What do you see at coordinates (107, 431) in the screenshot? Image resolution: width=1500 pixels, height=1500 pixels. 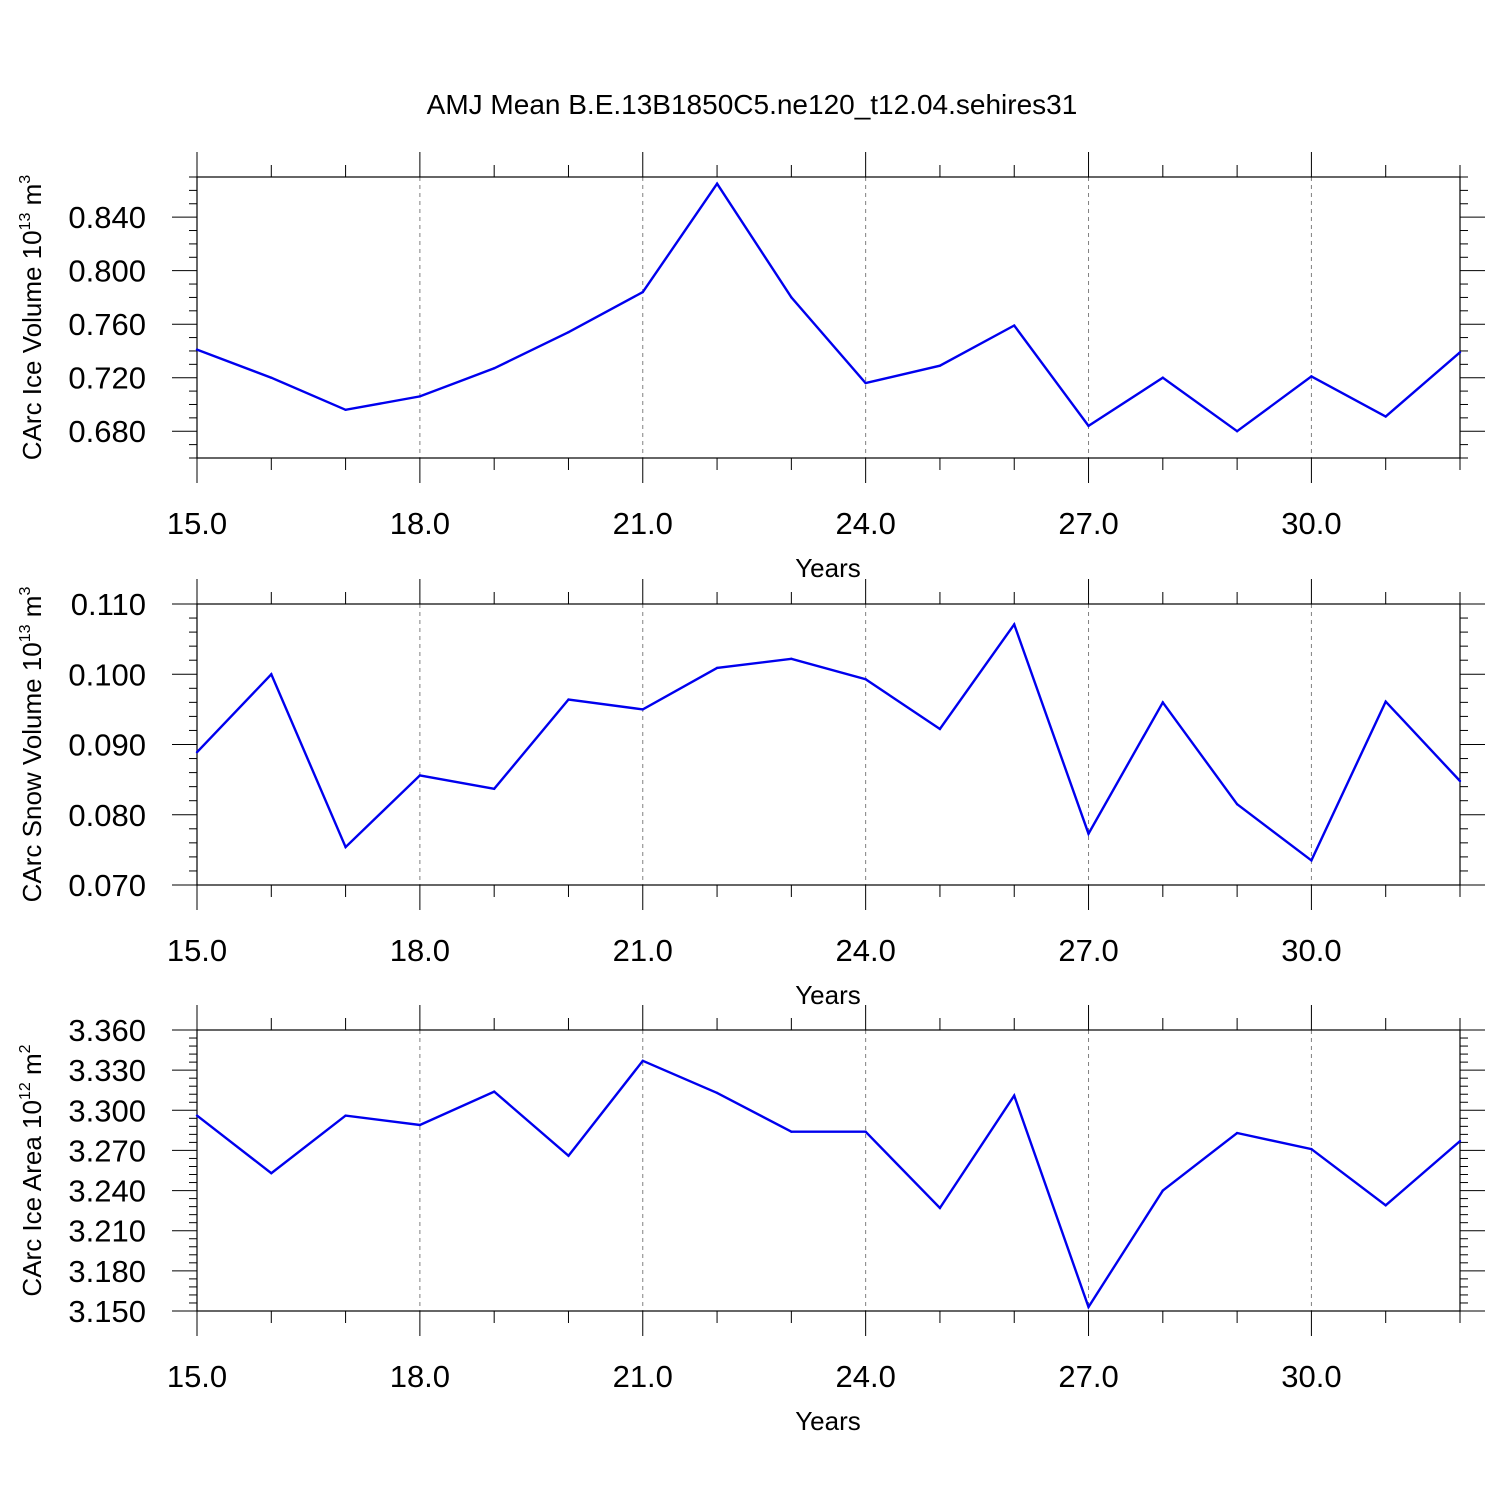 I see `y-tick-label: 0.680` at bounding box center [107, 431].